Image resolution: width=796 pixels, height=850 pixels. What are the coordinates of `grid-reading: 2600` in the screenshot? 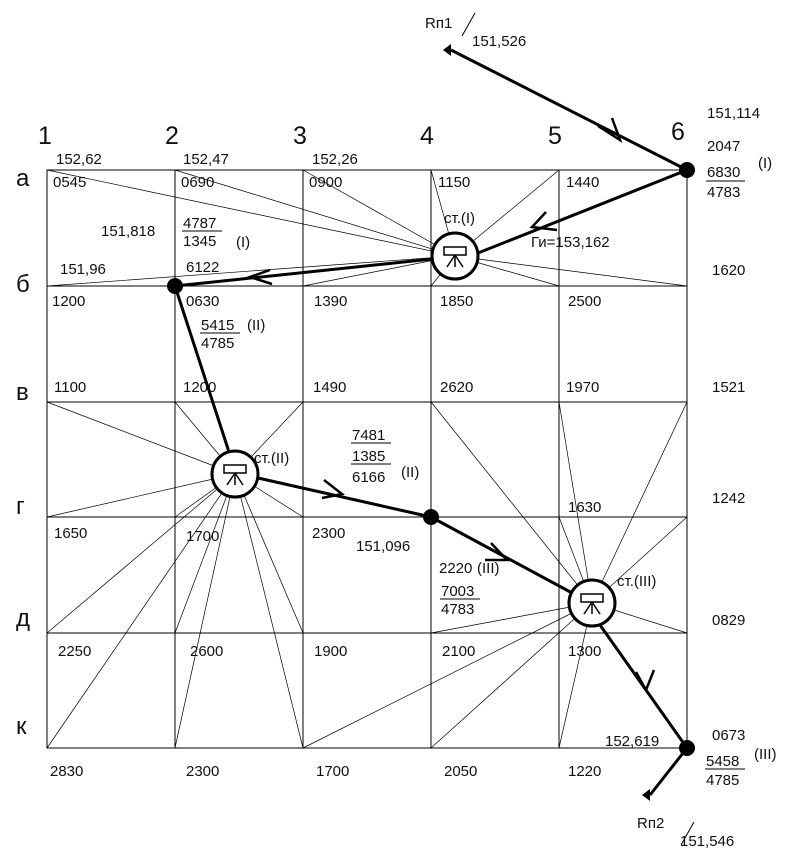 It's located at (206, 651).